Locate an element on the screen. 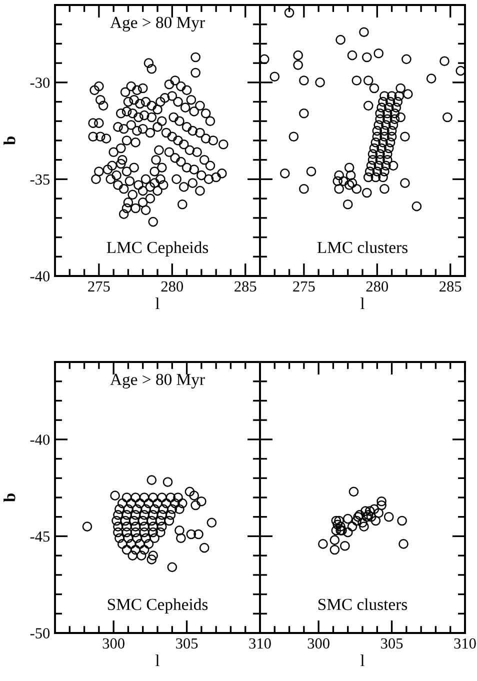  y-tick-label: -30 is located at coordinates (40, 83).